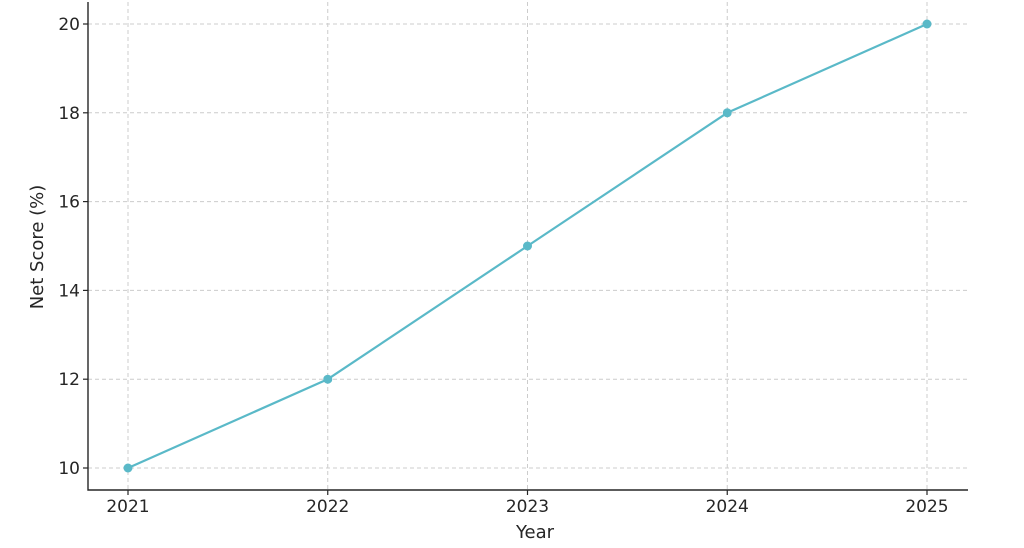 This screenshot has width=1024, height=548. What do you see at coordinates (73, 247) in the screenshot?
I see `y-axis-ticks: 10 12 14 16 18 20` at bounding box center [73, 247].